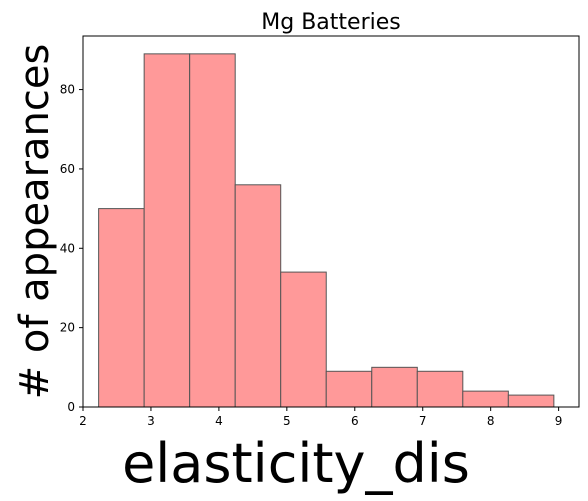 The height and width of the screenshot is (501, 588). I want to click on x-tick-label: 3, so click(151, 421).